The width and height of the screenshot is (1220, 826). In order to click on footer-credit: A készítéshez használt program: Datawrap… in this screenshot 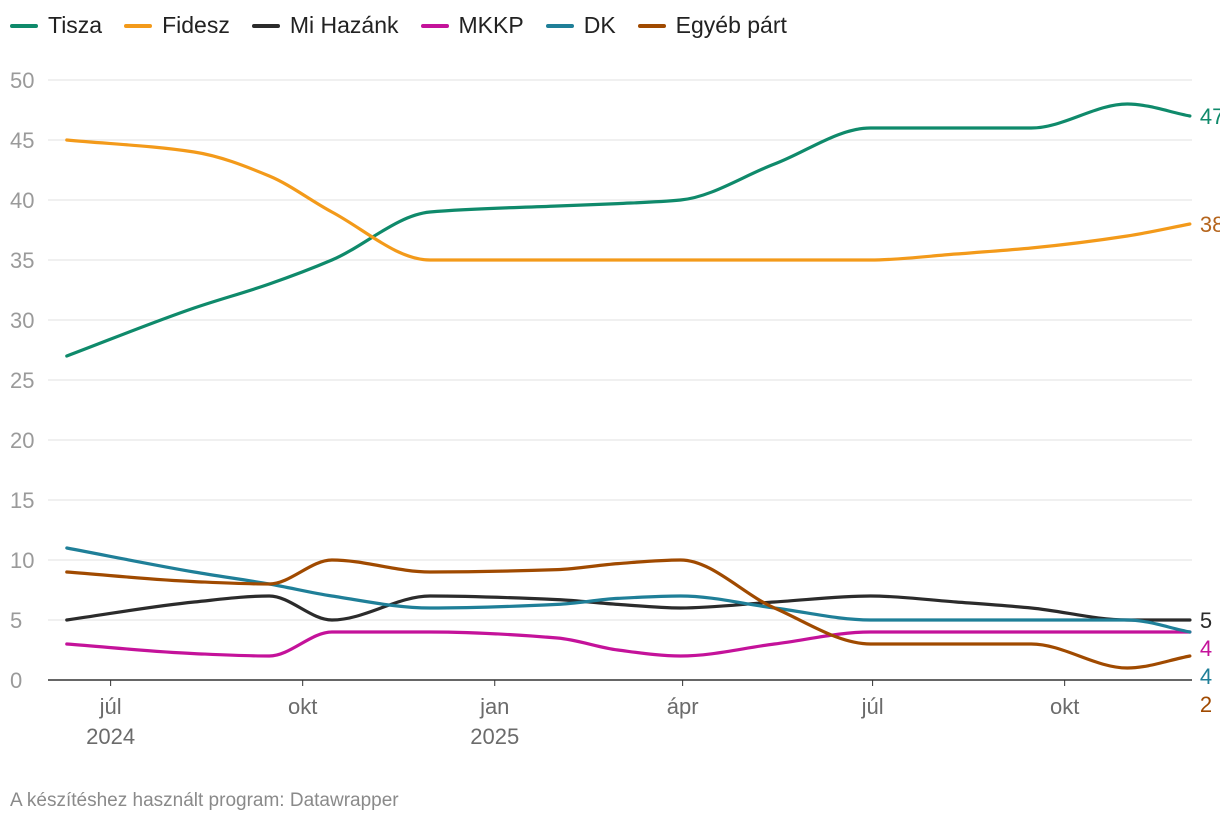, I will do `click(204, 800)`.